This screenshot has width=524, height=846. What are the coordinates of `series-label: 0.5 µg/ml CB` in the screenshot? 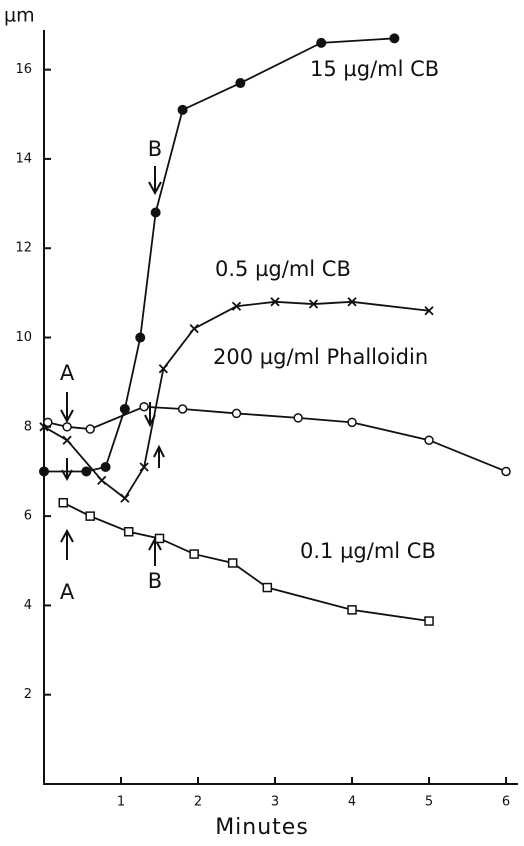 It's located at (283, 269).